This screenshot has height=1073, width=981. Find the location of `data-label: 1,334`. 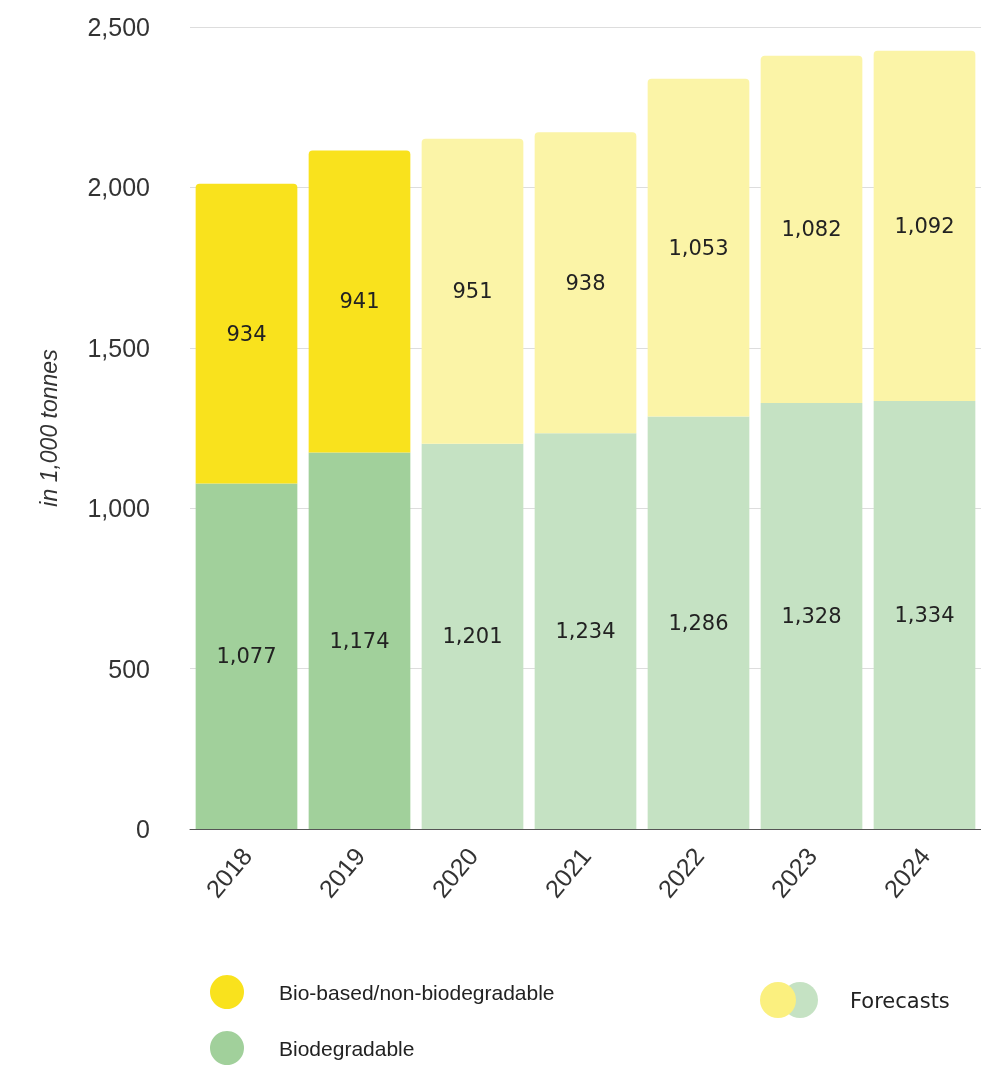

data-label: 1,334 is located at coordinates (924, 615).